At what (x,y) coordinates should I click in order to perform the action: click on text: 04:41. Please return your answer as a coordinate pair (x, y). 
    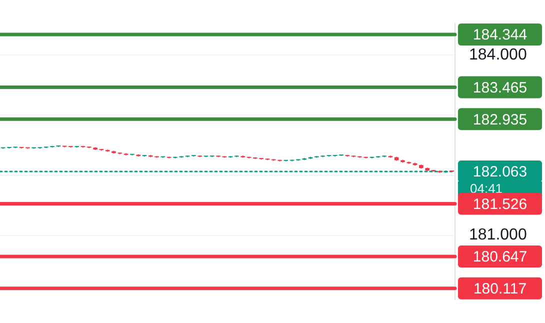
    Looking at the image, I should click on (486, 188).